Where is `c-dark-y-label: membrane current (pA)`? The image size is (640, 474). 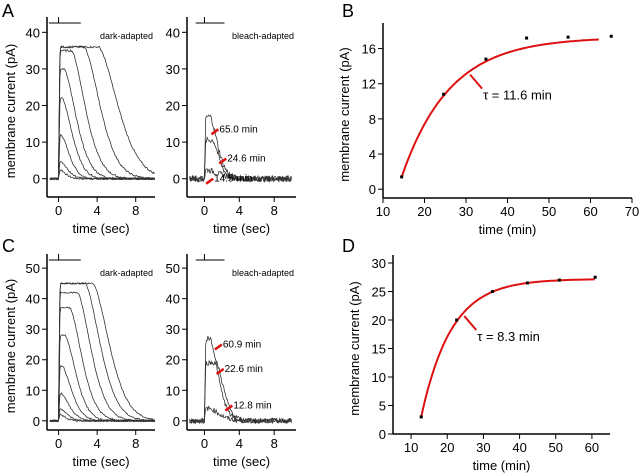
c-dark-y-label: membrane current (pA) is located at coordinates (10, 346).